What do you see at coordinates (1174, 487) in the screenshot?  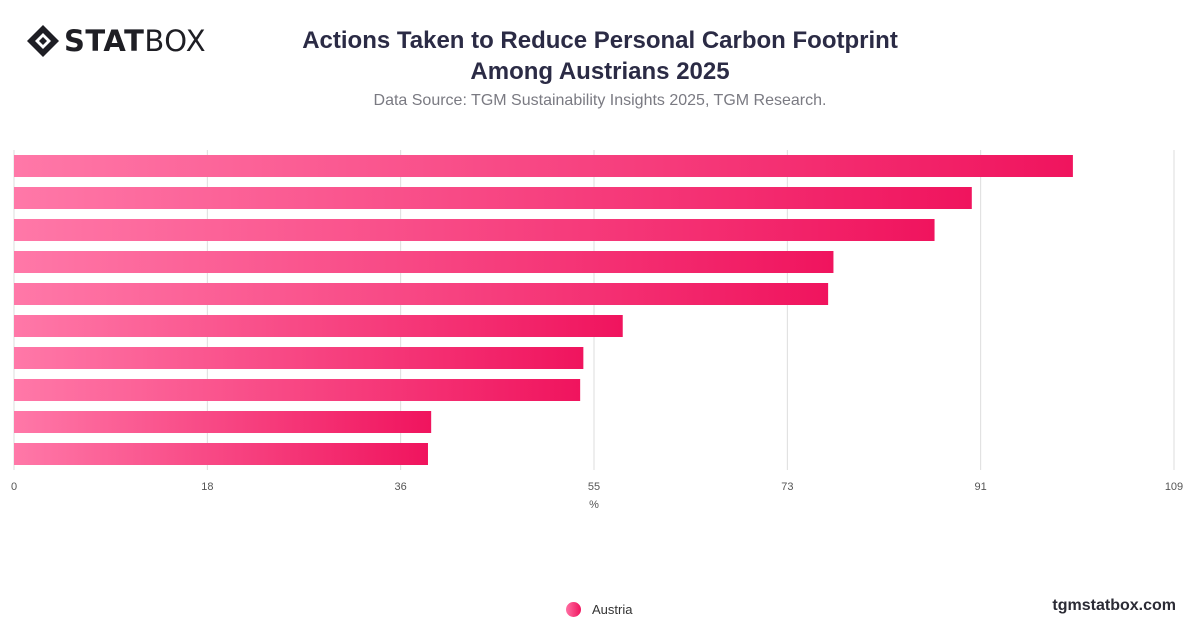 I see `x-tick-label: 109` at bounding box center [1174, 487].